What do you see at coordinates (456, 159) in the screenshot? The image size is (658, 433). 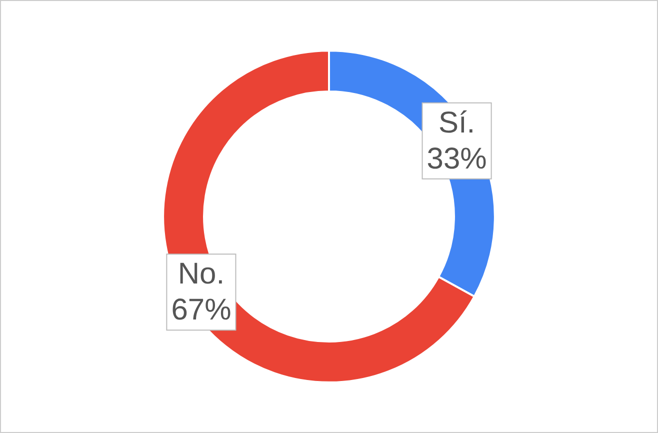 I see `data-label: 33%` at bounding box center [456, 159].